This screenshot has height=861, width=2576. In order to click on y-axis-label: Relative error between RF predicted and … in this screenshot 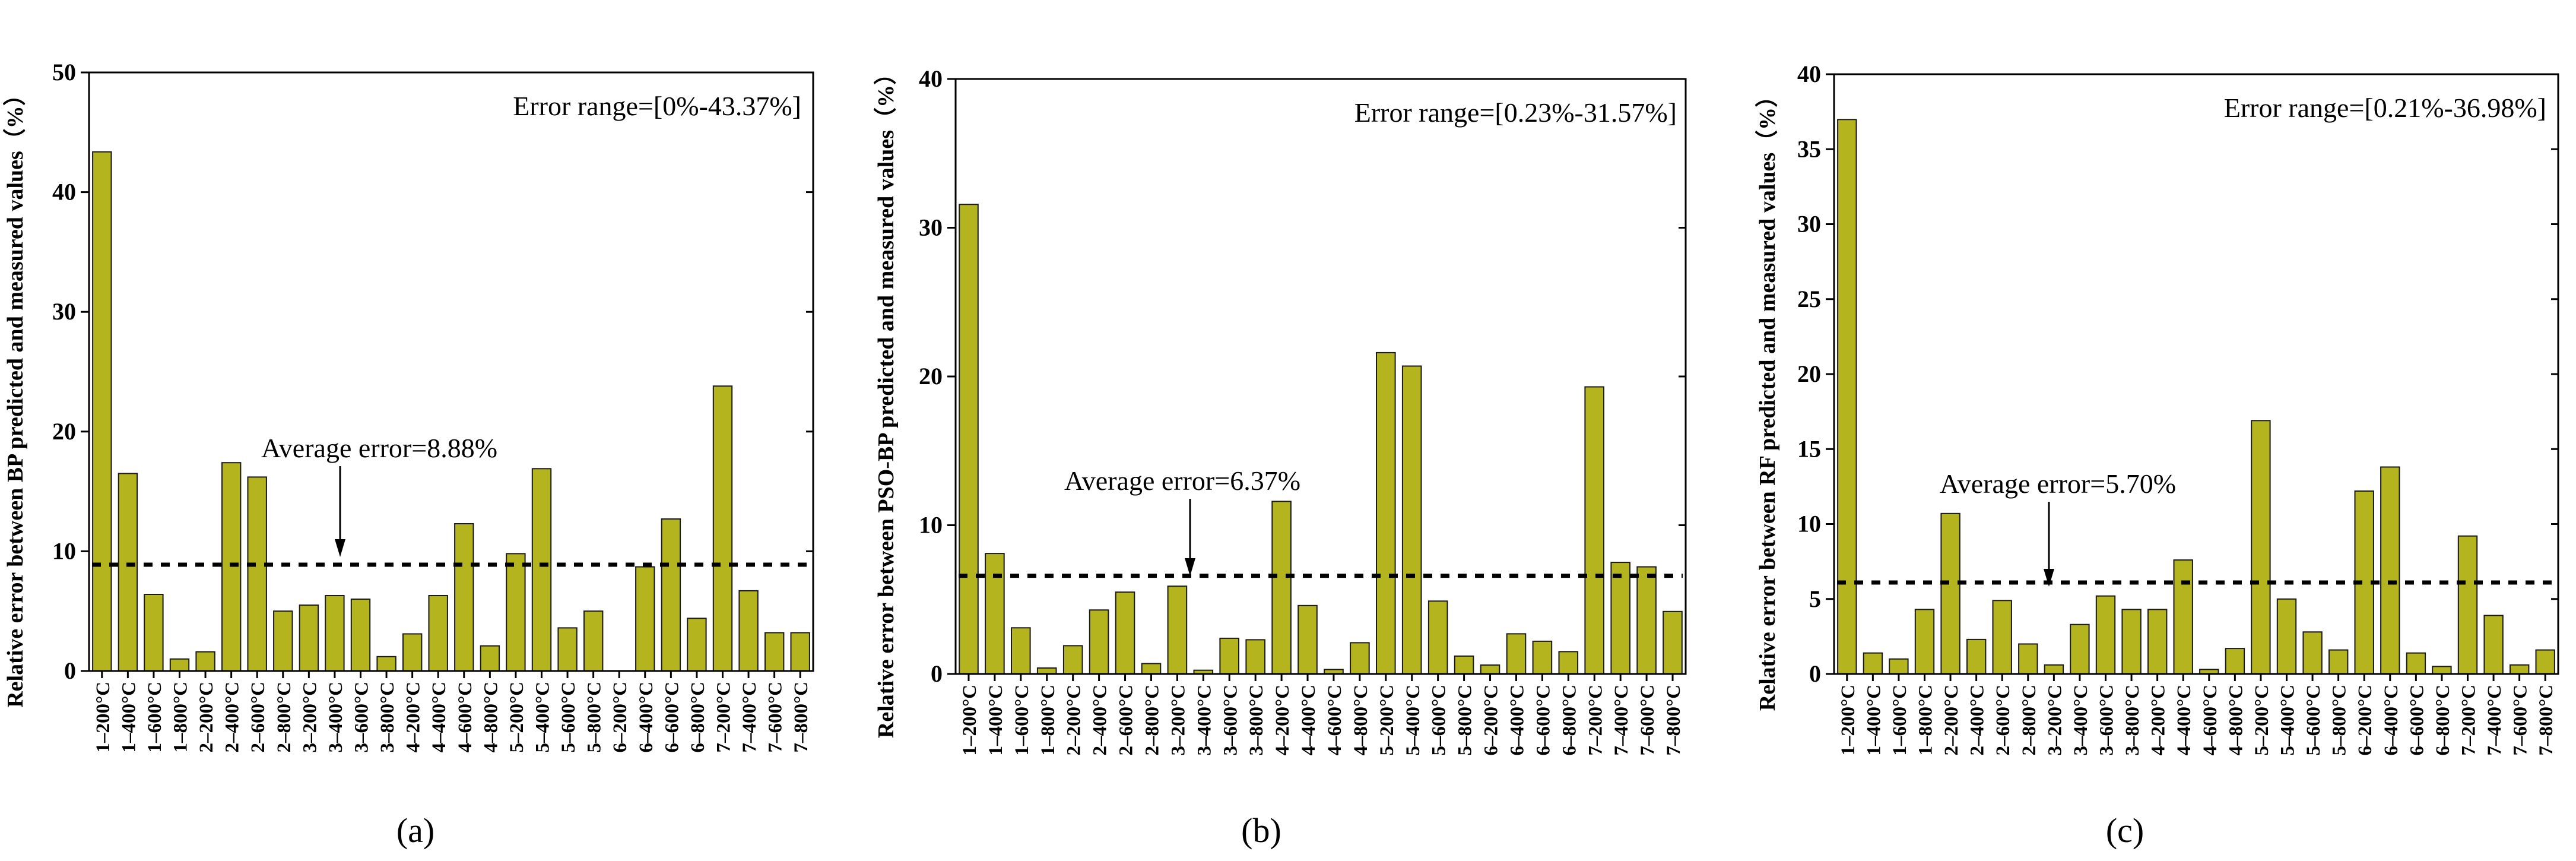, I will do `click(1767, 398)`.